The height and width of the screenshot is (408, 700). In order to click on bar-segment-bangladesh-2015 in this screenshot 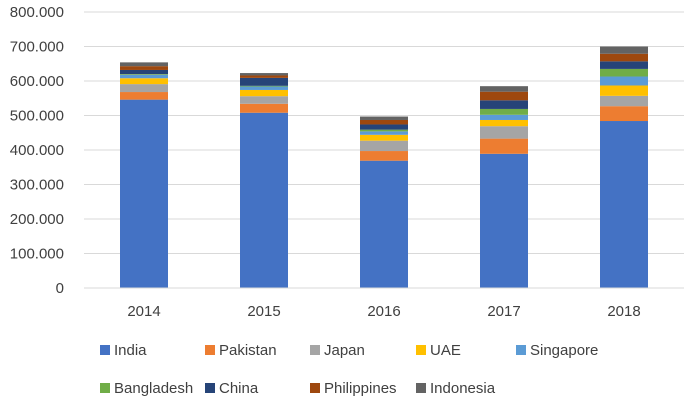, I will do `click(264, 86)`.